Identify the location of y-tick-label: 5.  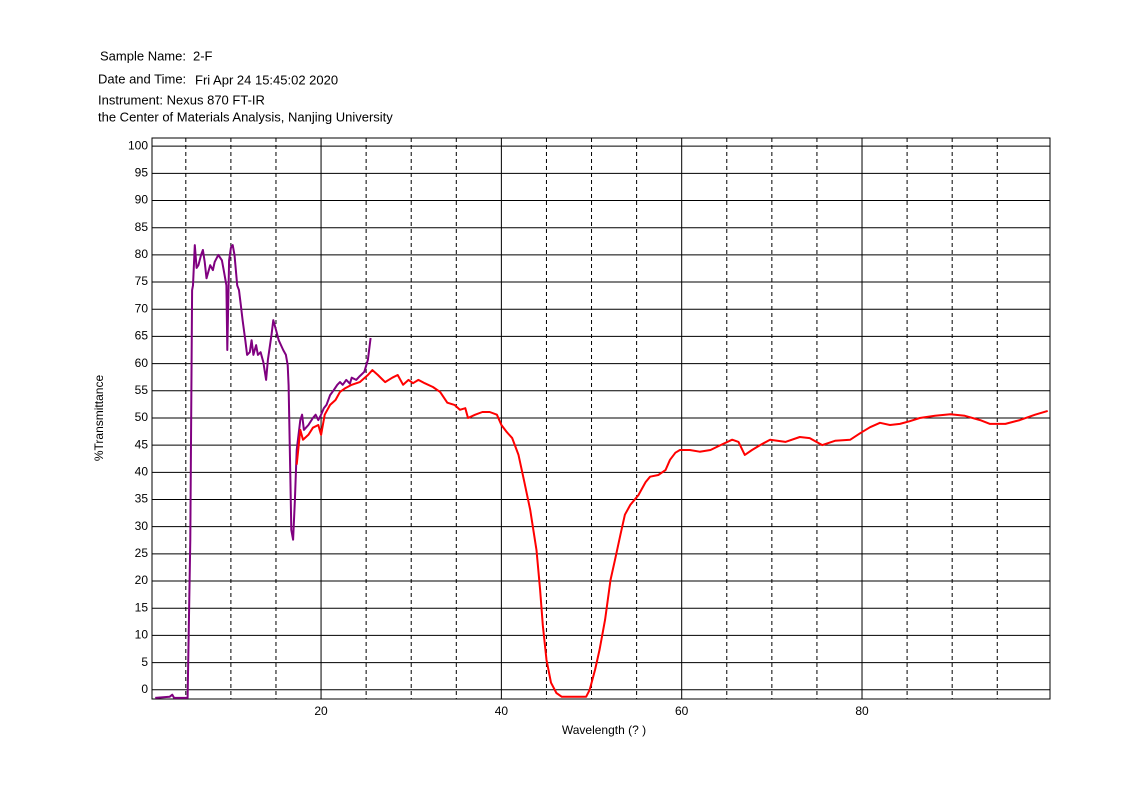
(144, 662).